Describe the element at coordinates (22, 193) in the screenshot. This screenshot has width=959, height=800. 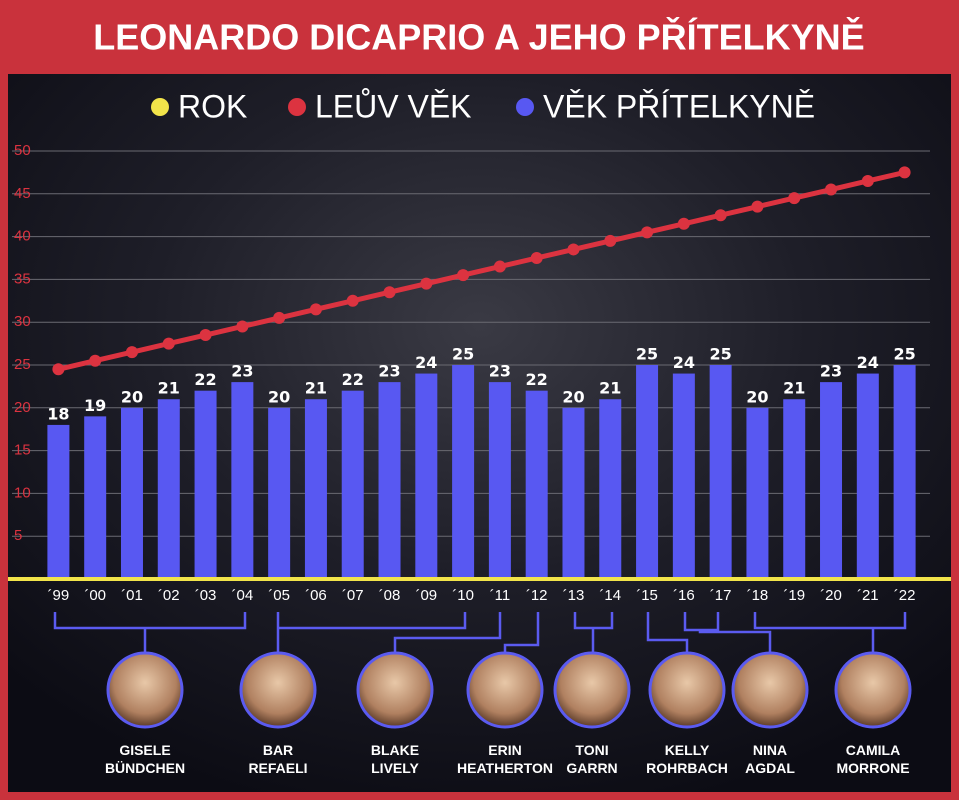
I see `y-tick-label: 45` at that location.